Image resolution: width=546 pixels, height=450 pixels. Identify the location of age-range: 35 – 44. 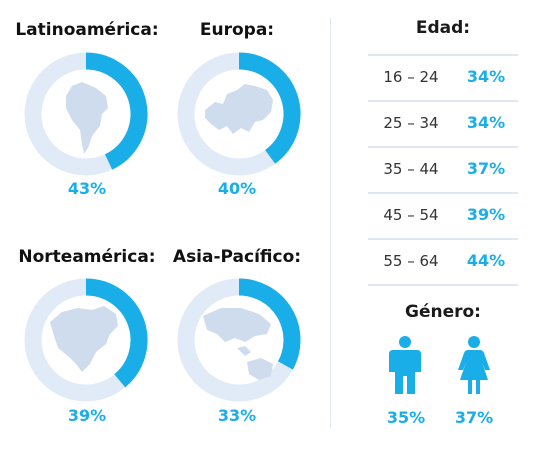
(411, 169).